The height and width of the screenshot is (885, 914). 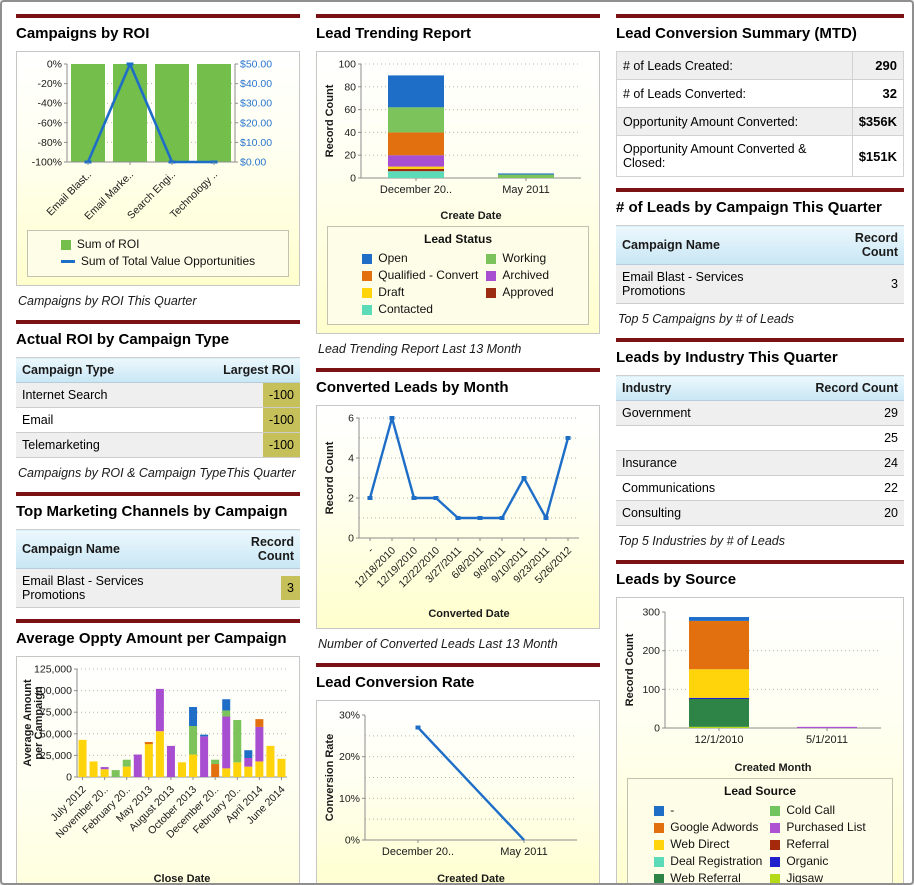 What do you see at coordinates (878, 156) in the screenshot?
I see `metric-value: $151K` at bounding box center [878, 156].